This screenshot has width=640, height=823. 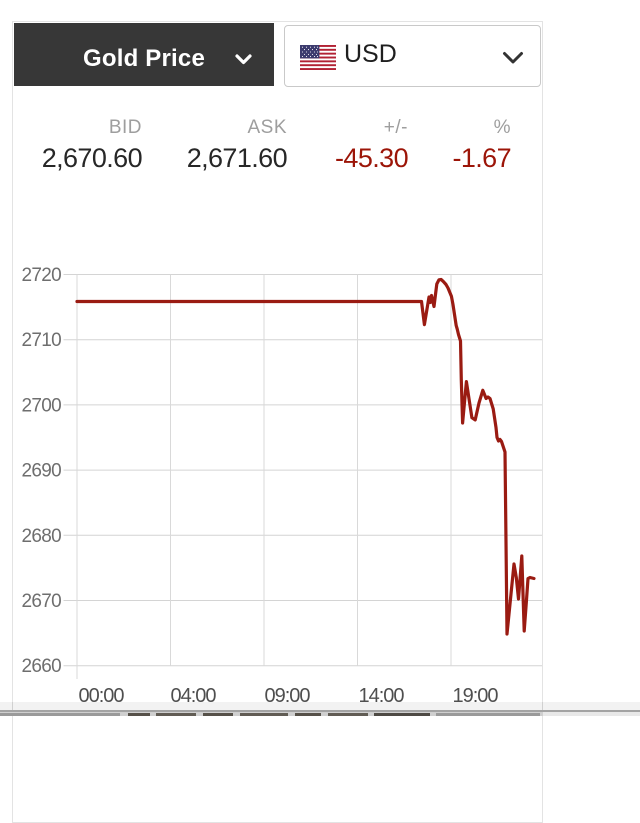 I want to click on svg-text: 00:00, so click(x=101, y=696).